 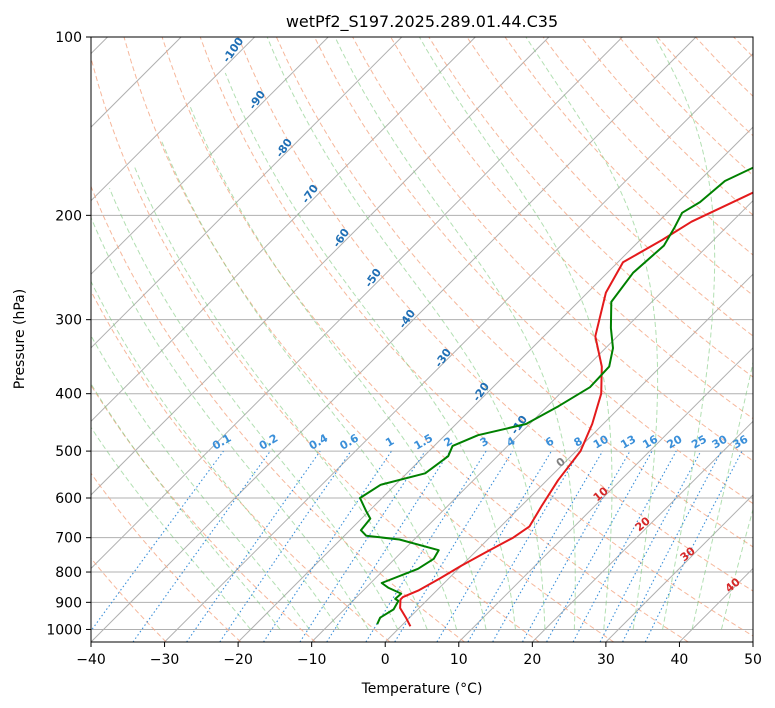 What do you see at coordinates (601, 441) in the screenshot?
I see `mixing-ratio-label: 10` at bounding box center [601, 441].